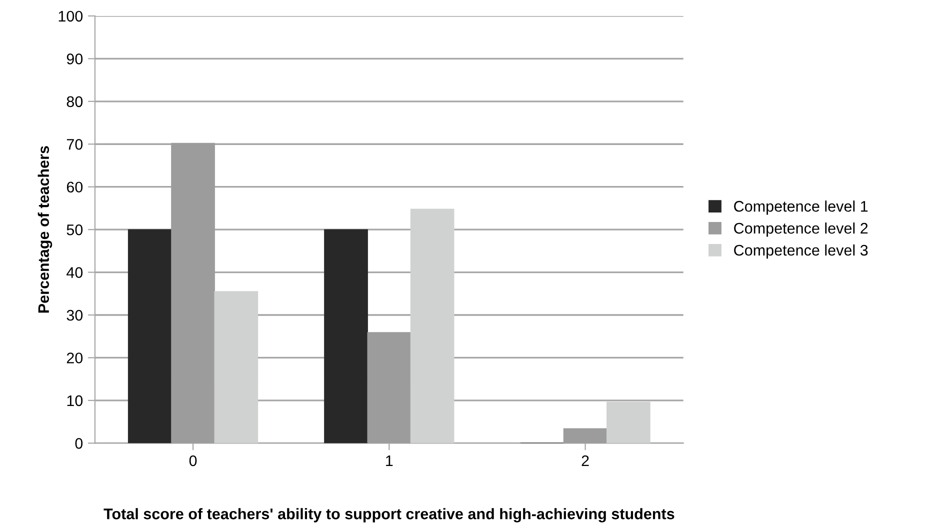 Image resolution: width=931 pixels, height=532 pixels. Describe the element at coordinates (74, 272) in the screenshot. I see `y-tick-label: 40` at that location.